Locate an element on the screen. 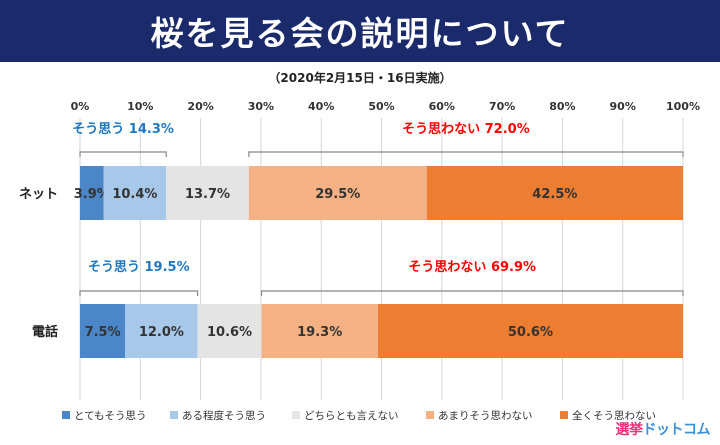 This screenshot has width=720, height=445. logo-part-1: 選挙 is located at coordinates (629, 430).